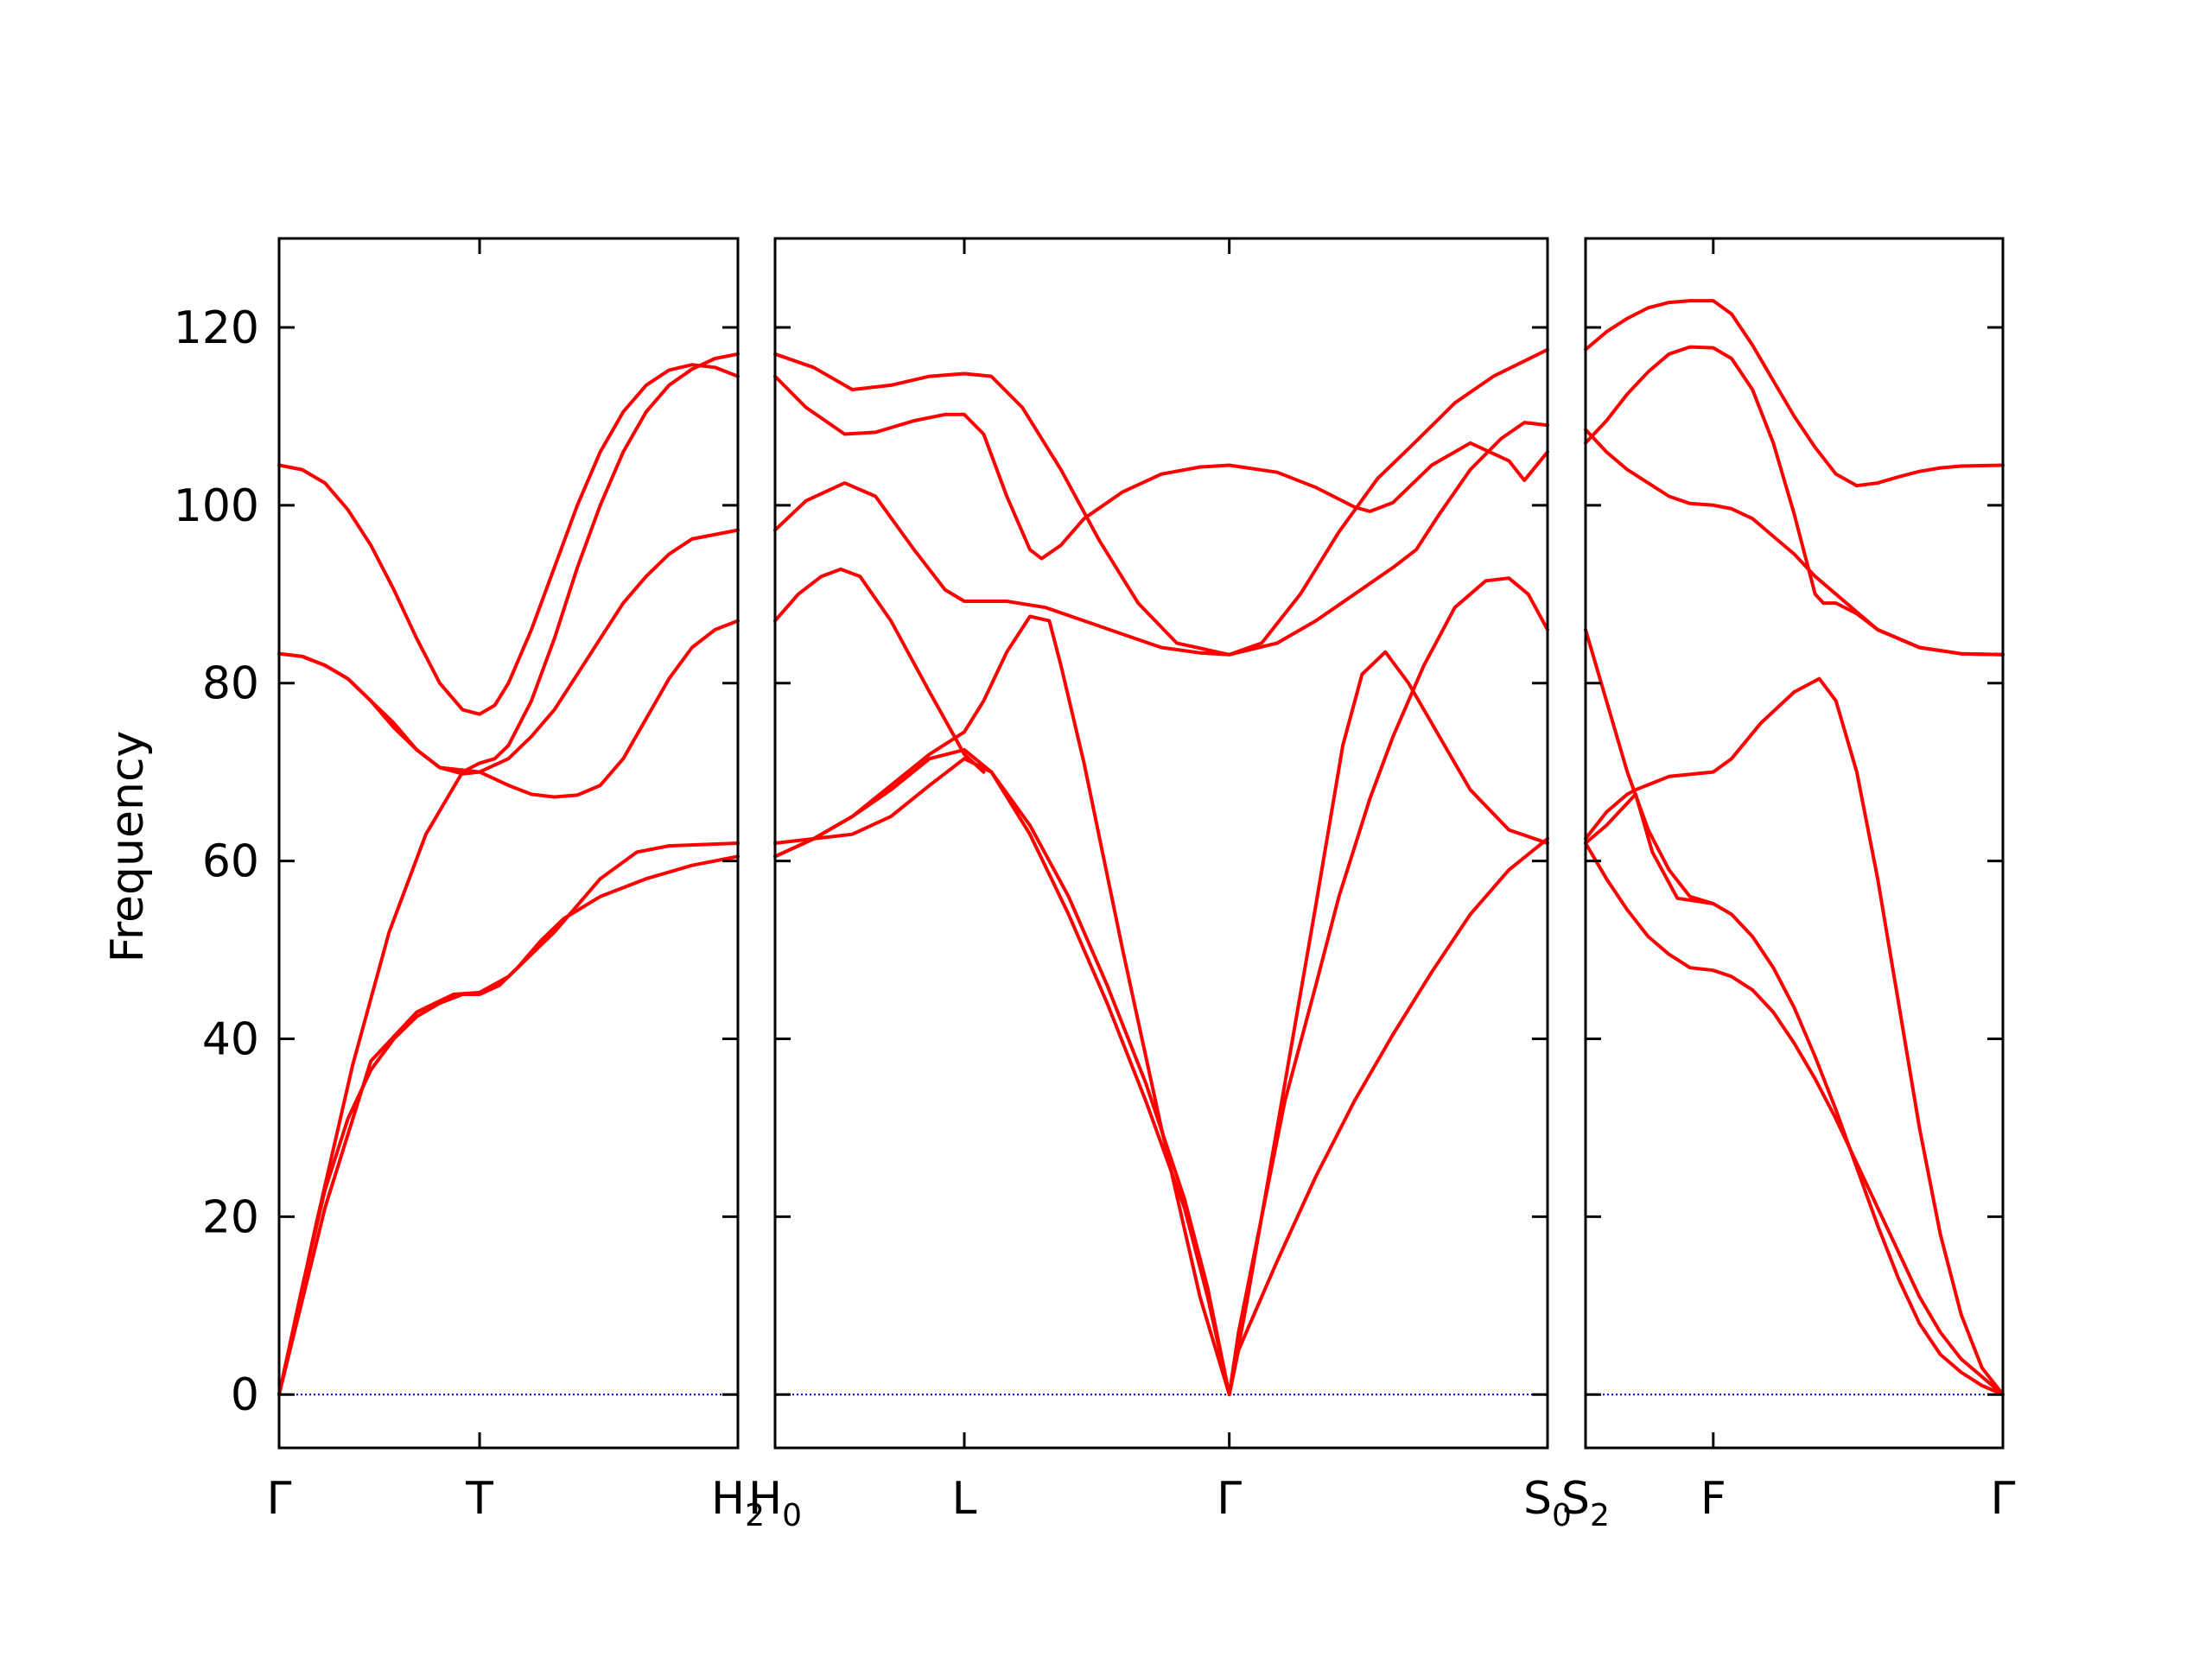 The height and width of the screenshot is (1663, 2212). I want to click on y-tick-label: 0, so click(245, 1395).